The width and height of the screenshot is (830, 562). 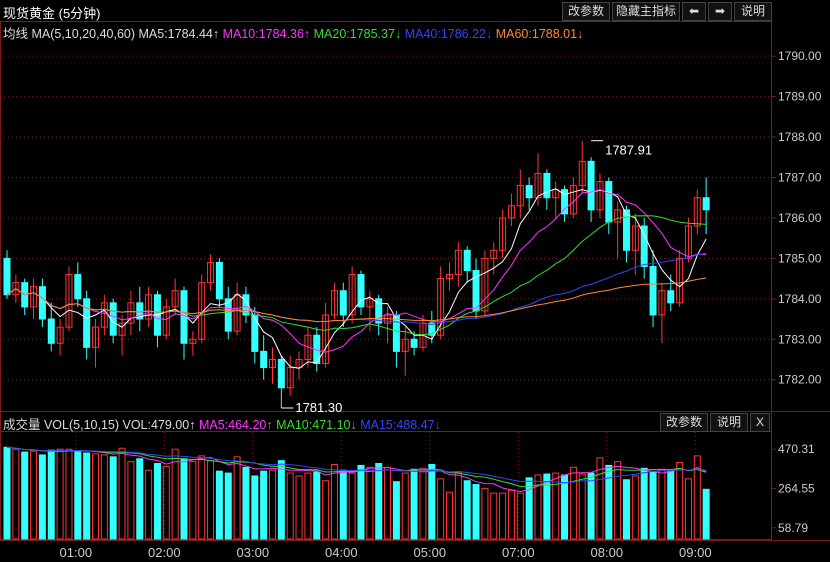 What do you see at coordinates (356, 467) in the screenshot?
I see `vol-ma10-line` at bounding box center [356, 467].